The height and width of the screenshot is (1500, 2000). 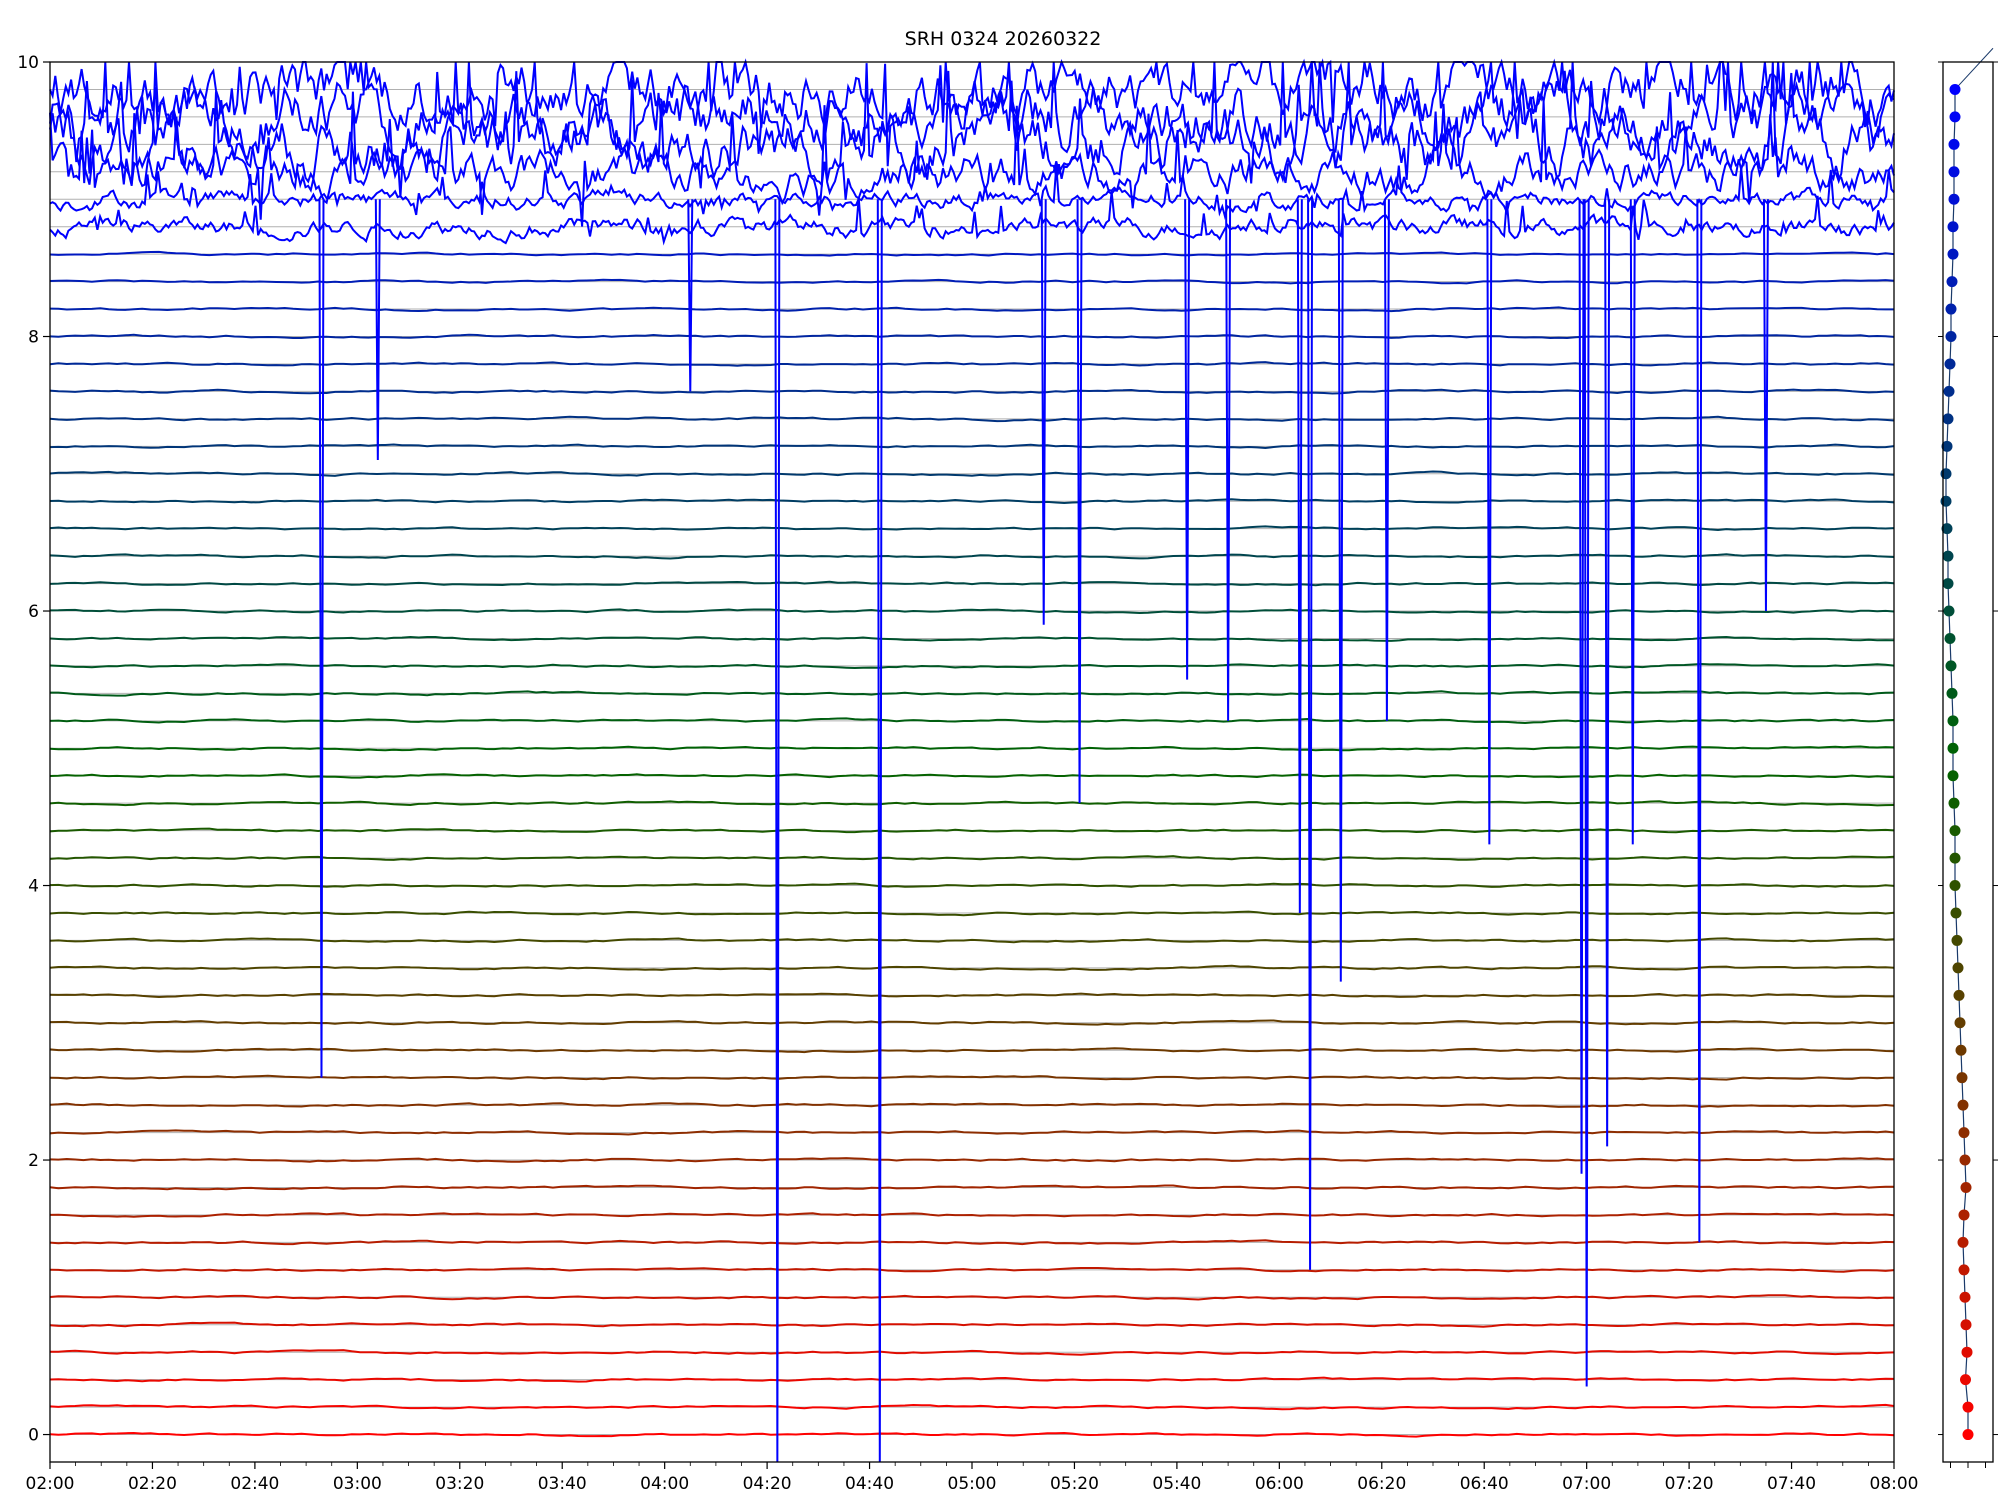 I want to click on y-tick-label: 6, so click(x=33, y=612).